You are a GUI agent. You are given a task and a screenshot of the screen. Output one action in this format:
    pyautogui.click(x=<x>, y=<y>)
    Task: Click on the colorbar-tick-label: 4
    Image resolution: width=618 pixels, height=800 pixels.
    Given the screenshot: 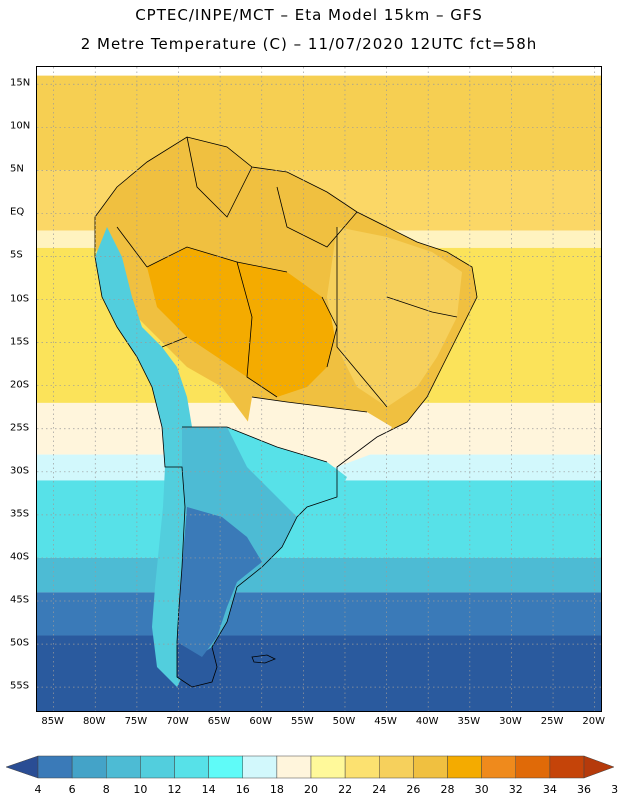 What is the action you would take?
    pyautogui.click(x=38, y=789)
    